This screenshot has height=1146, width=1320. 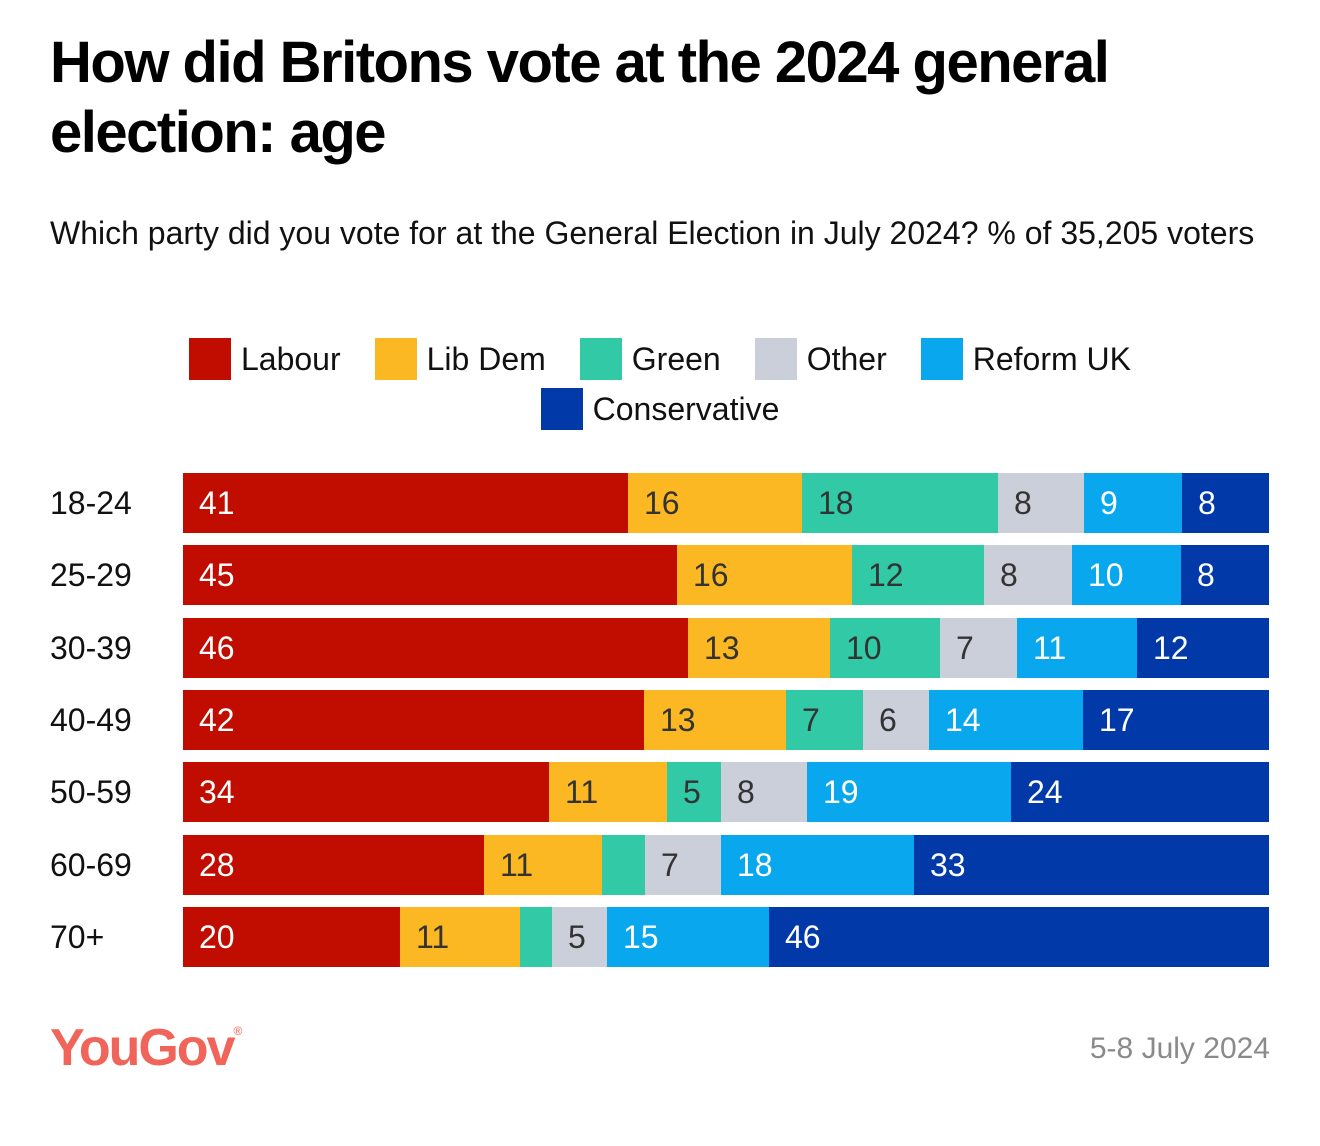 I want to click on bar-segment-green: 5, so click(x=694, y=792).